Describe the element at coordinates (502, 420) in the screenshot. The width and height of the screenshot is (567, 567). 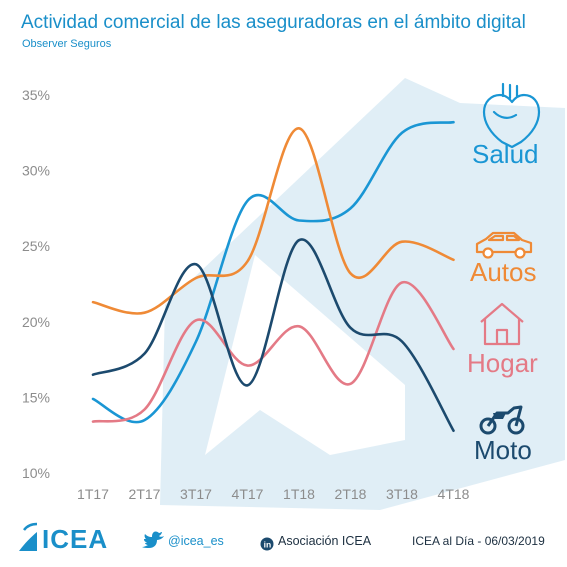
I see `motorcycle-icon` at that location.